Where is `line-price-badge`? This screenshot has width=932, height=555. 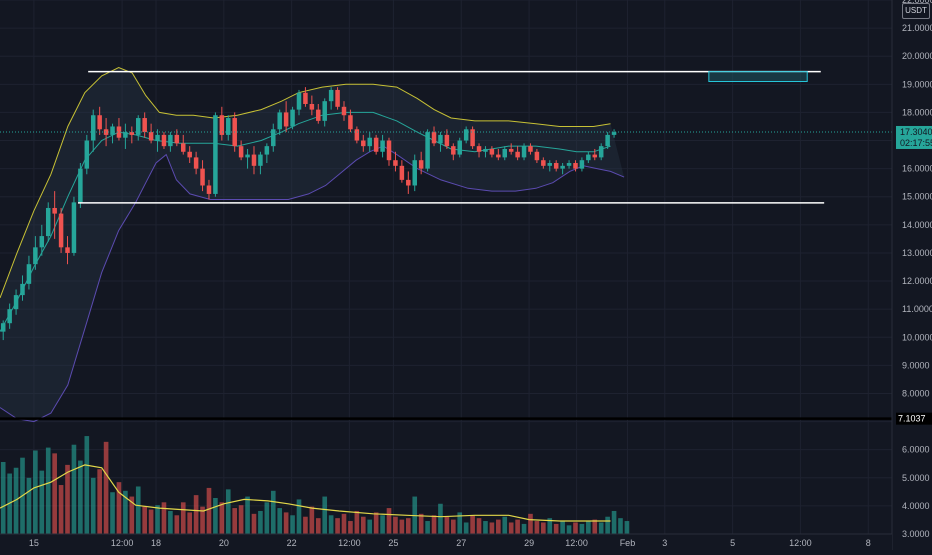 line-price-badge is located at coordinates (914, 418).